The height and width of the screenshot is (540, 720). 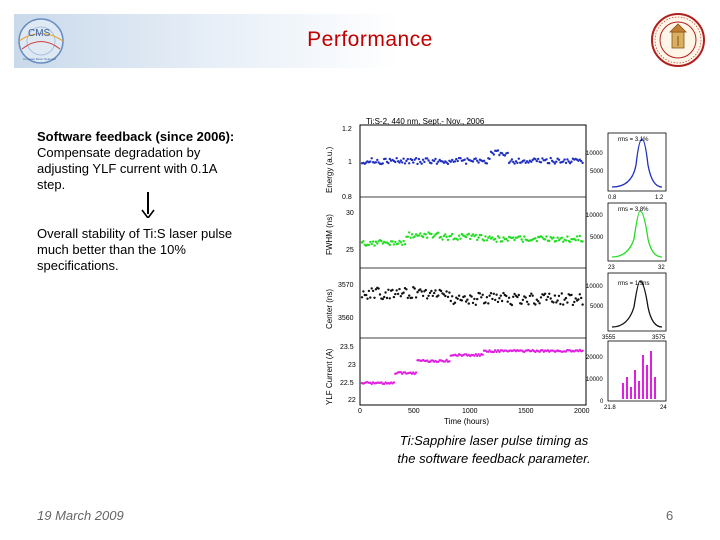 What do you see at coordinates (370, 39) in the screenshot?
I see `slide-title: Performance` at bounding box center [370, 39].